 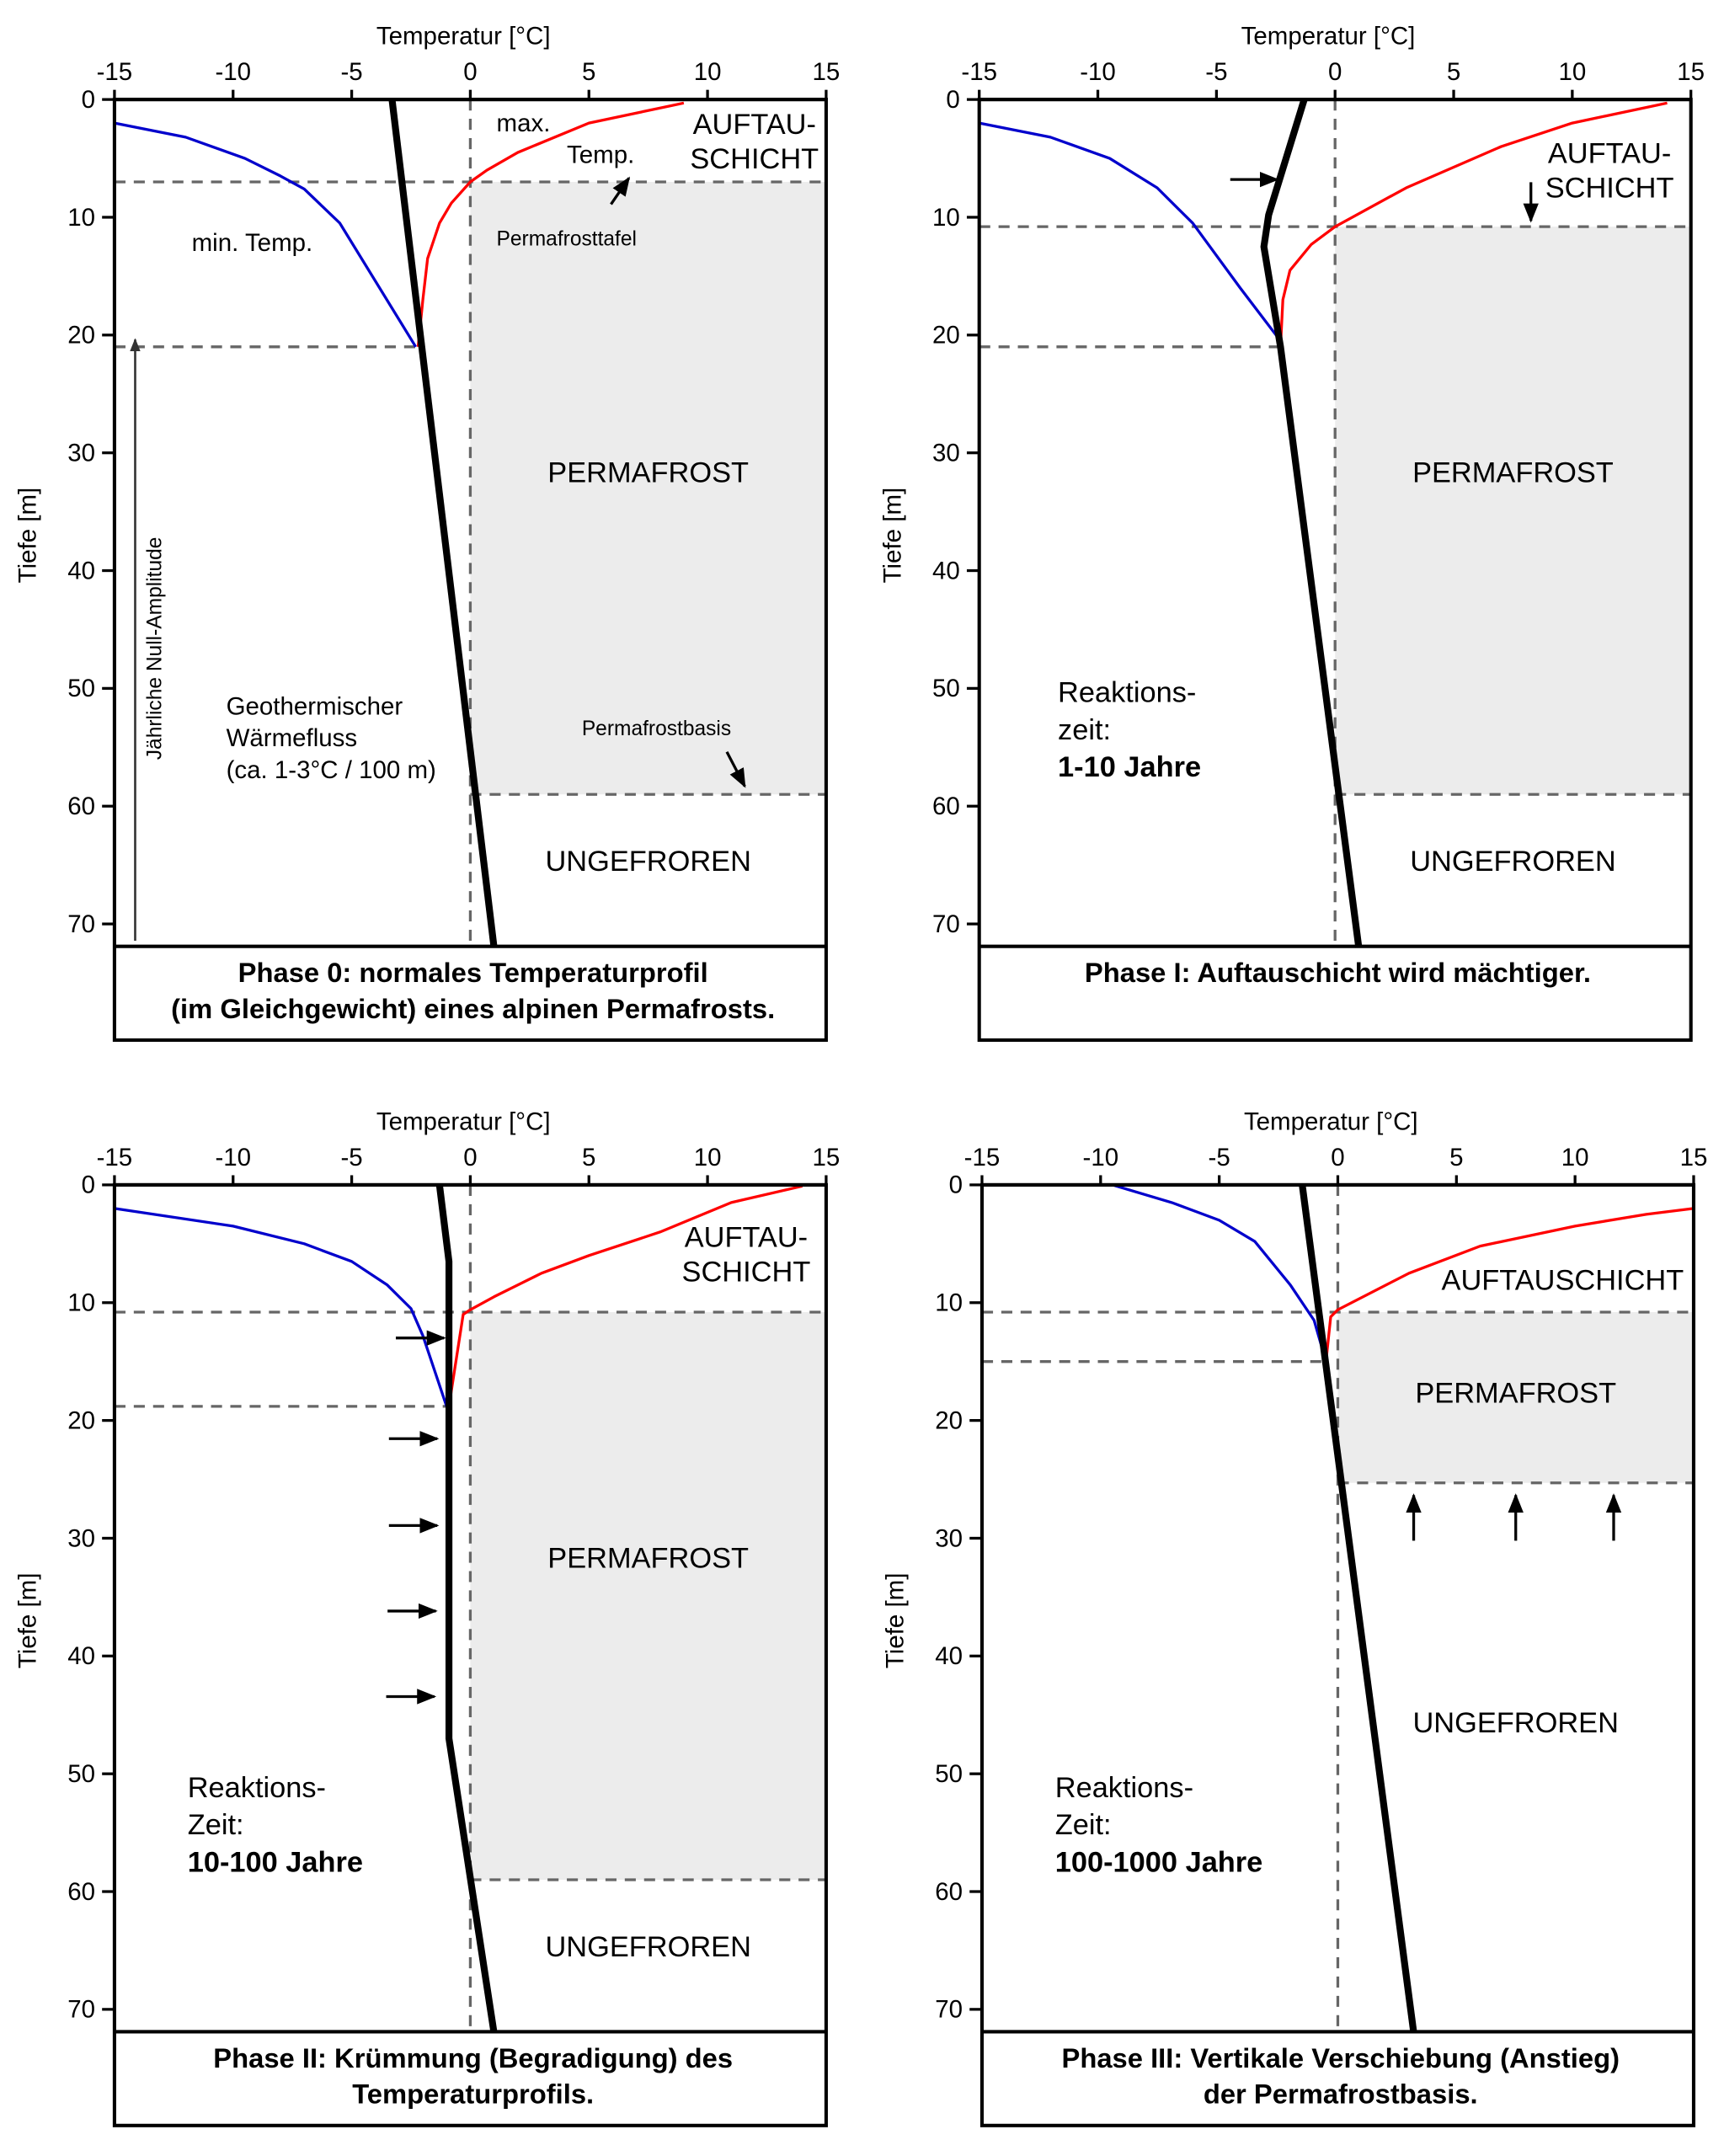 I want to click on caption-line: Phase II: Krümmung (Begradigung) des, so click(x=473, y=2057).